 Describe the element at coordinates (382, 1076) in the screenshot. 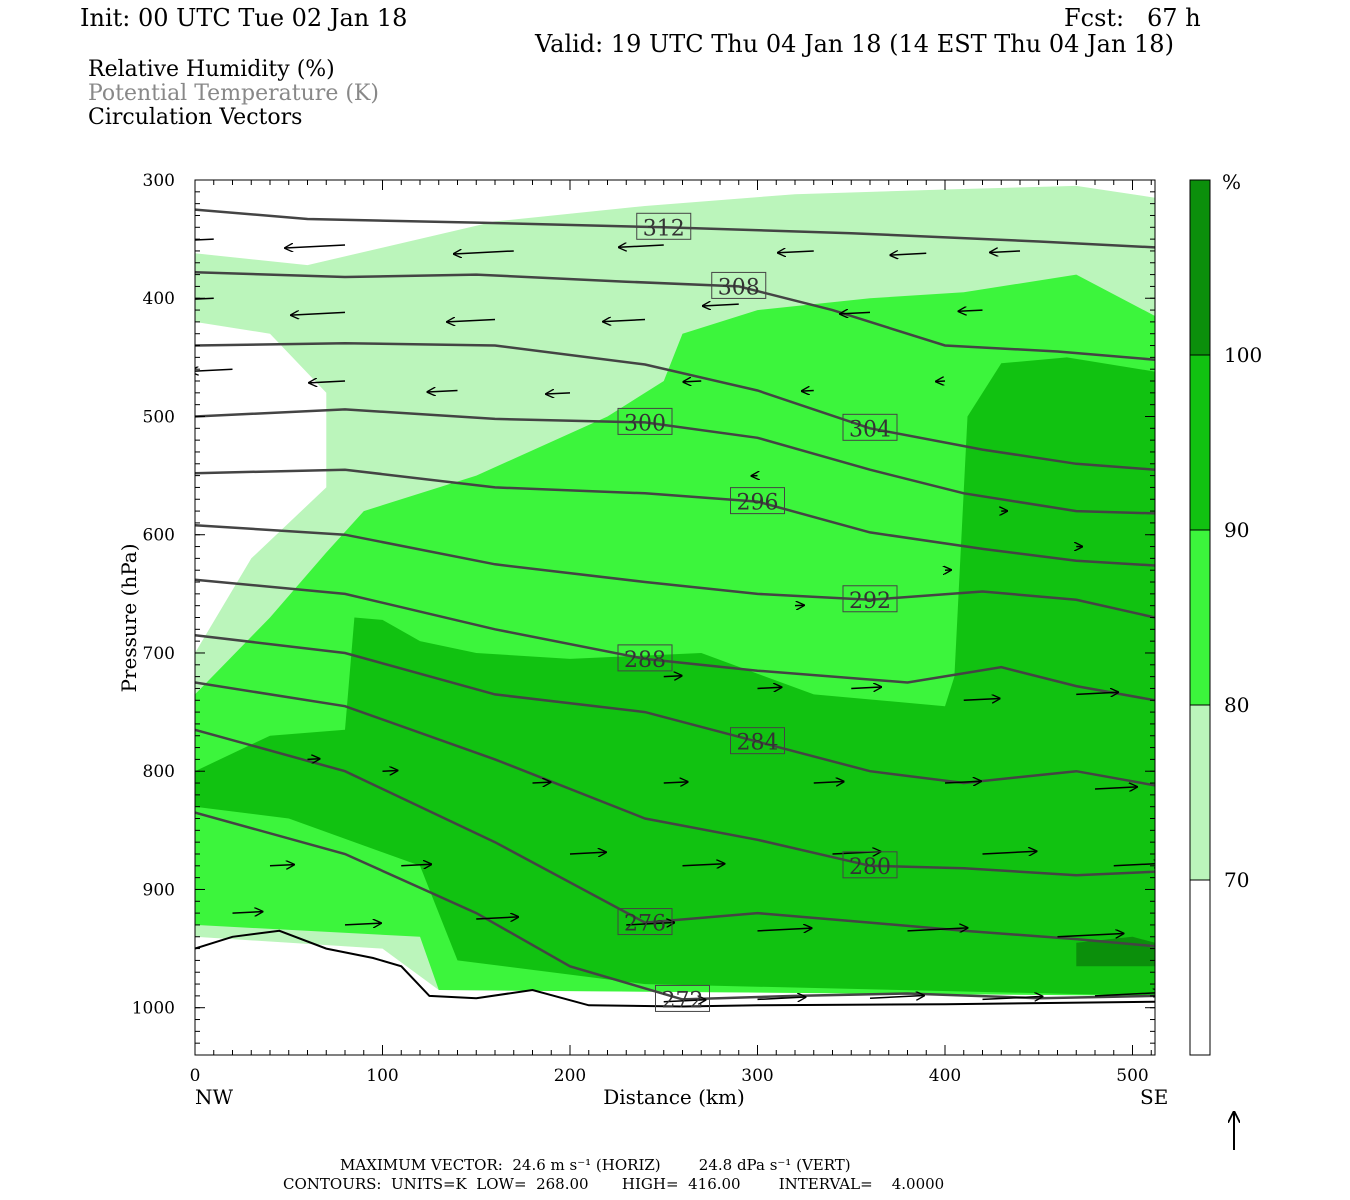

I see `x-tick-label: 100` at that location.